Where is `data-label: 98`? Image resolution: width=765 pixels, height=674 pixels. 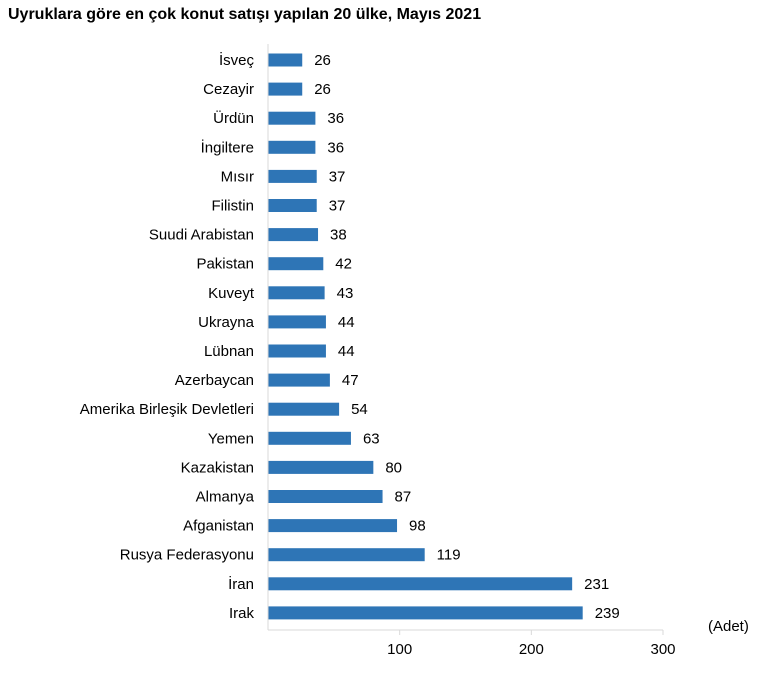
data-label: 98 is located at coordinates (417, 526).